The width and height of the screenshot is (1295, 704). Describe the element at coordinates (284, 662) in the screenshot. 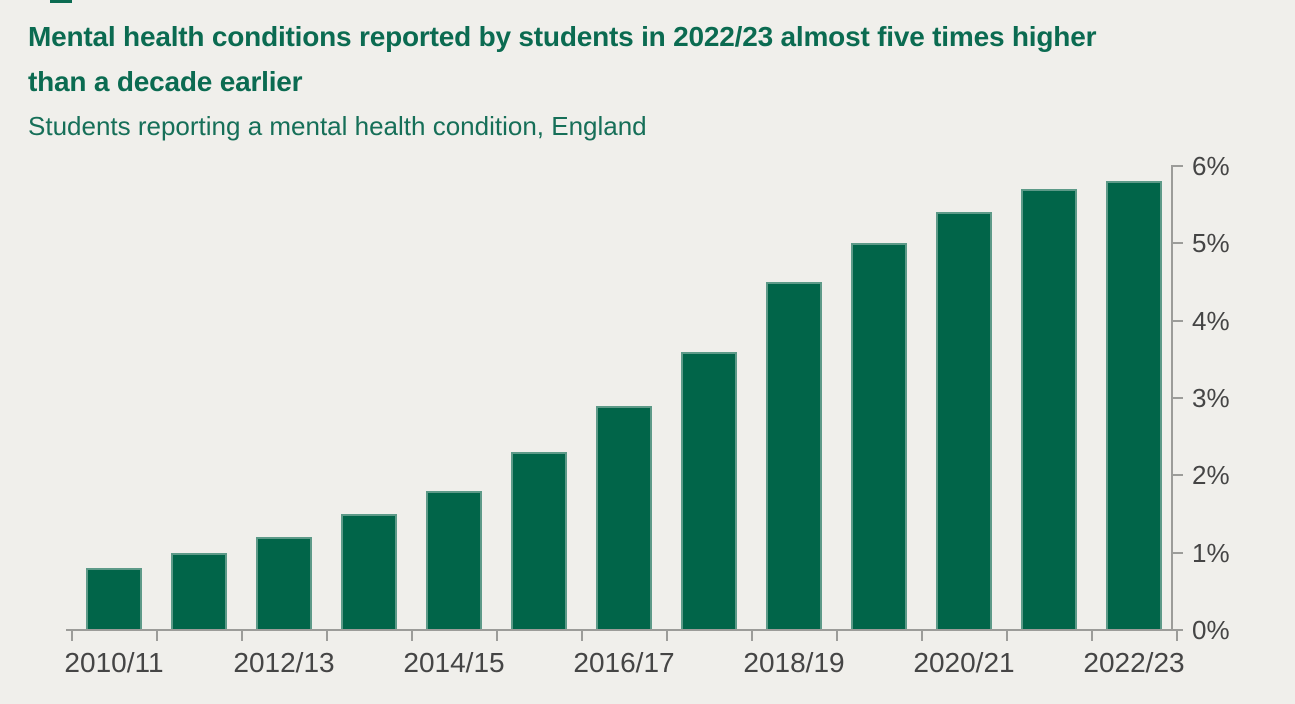

I see `x-tick-label: 2012/13` at that location.